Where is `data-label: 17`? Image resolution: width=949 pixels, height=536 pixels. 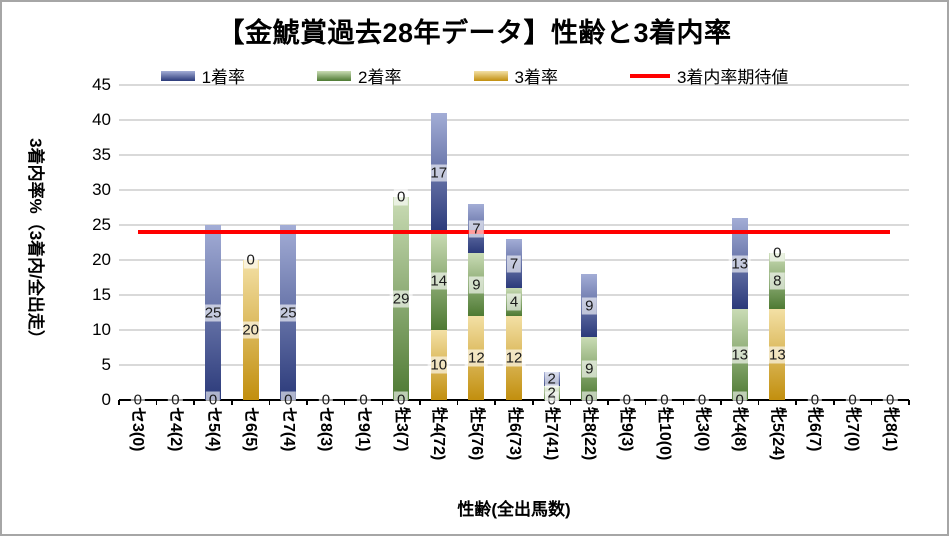
data-label: 17 is located at coordinates (439, 172).